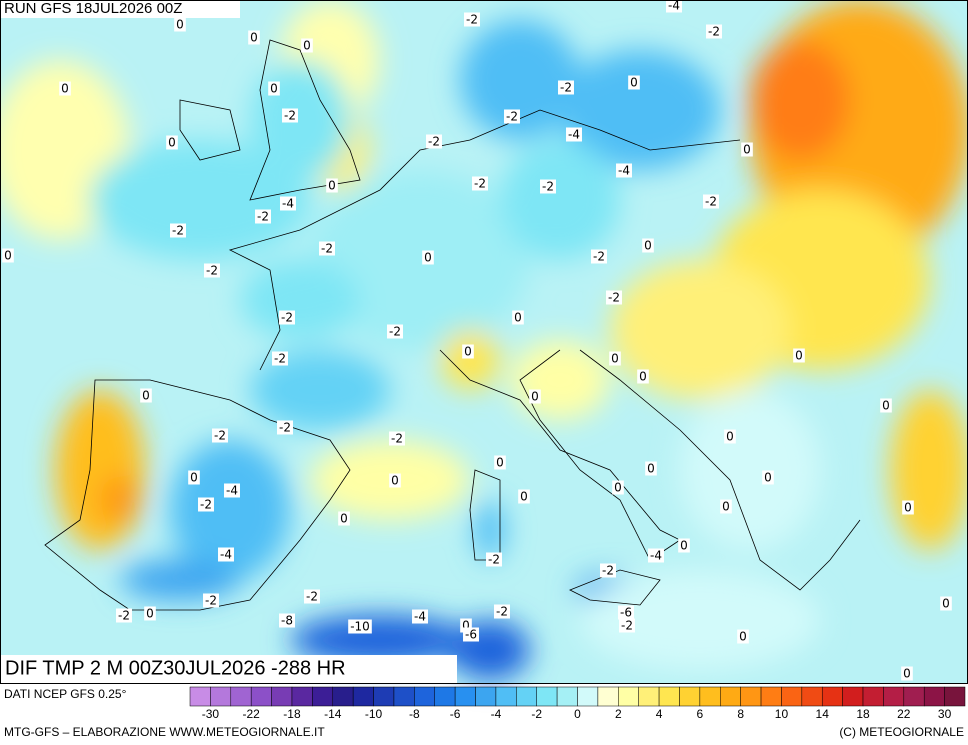 This screenshot has width=968, height=745. I want to click on field-label: DIF TMP 2 M 00Z30JUL2026 -288 HR, so click(175, 668).